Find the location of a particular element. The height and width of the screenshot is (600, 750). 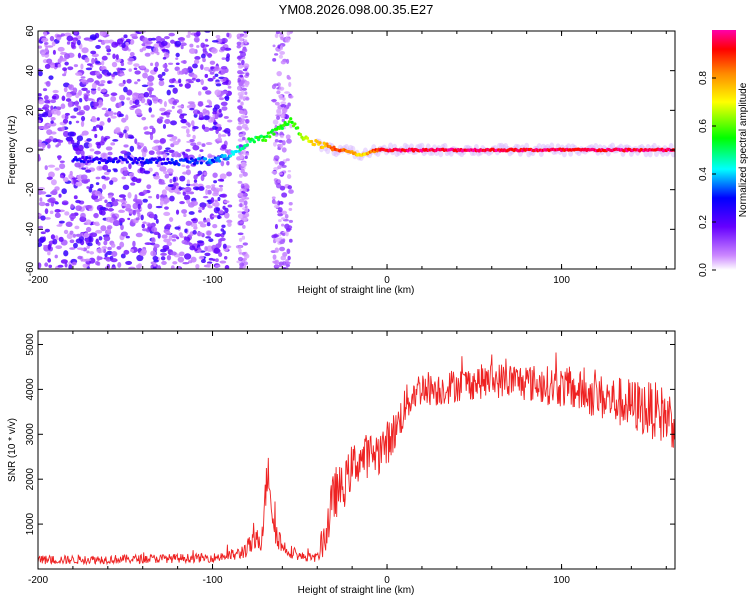

x-tick-label: 0 is located at coordinates (387, 580).